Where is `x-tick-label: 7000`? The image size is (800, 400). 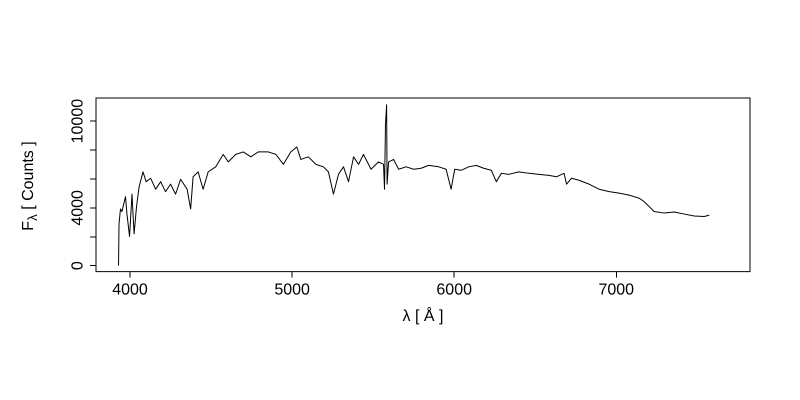 x-tick-label: 7000 is located at coordinates (616, 290).